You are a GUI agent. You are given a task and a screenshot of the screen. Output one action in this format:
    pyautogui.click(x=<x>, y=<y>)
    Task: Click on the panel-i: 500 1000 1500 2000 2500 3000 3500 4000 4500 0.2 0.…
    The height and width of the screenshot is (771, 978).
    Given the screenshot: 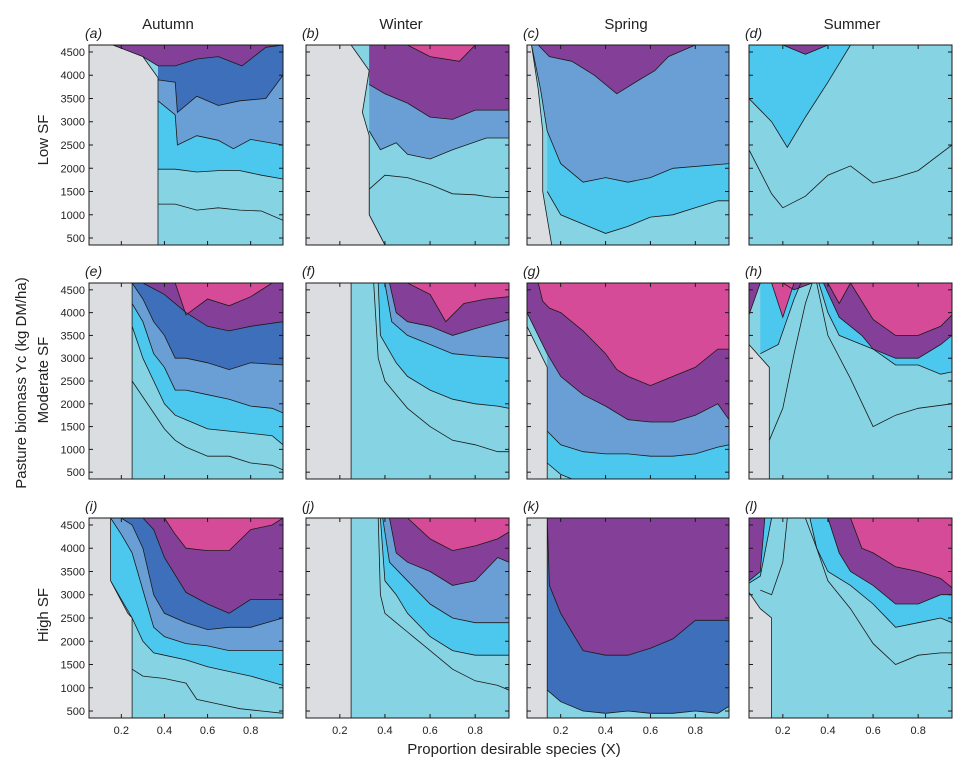 What is the action you would take?
    pyautogui.click(x=172, y=617)
    